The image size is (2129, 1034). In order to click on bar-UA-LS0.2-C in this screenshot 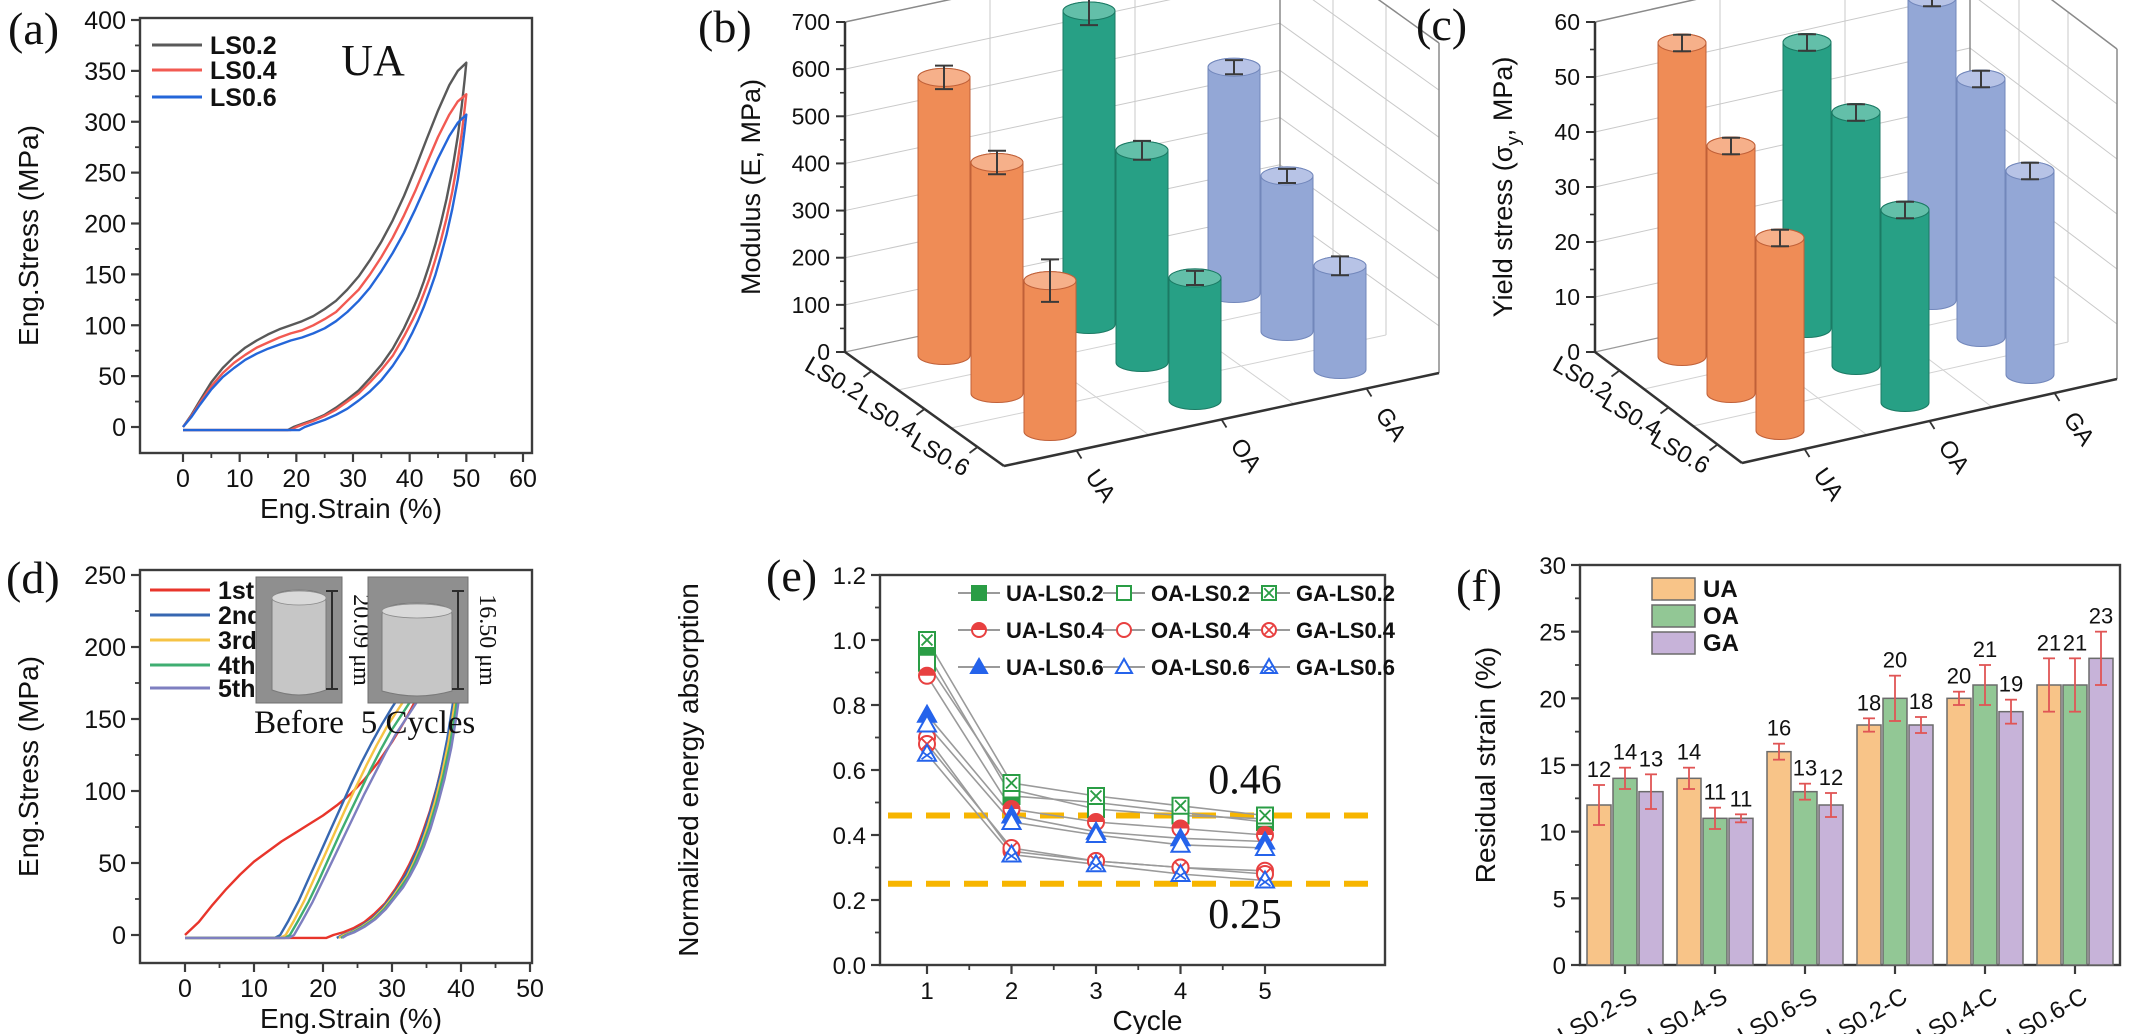, I will do `click(1869, 845)`.